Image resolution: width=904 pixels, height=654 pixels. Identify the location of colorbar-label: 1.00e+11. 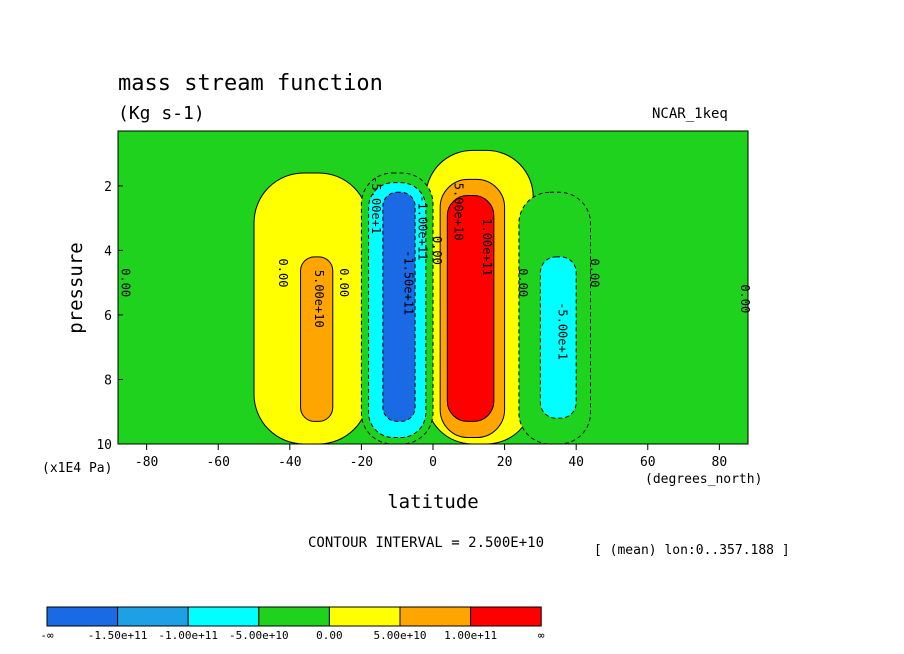
(470, 635).